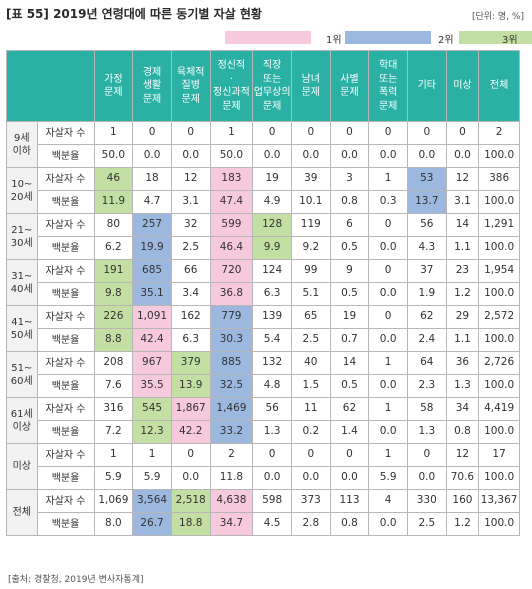 This screenshot has height=589, width=532. What do you see at coordinates (190, 363) in the screenshot?
I see `value-cell: 379` at bounding box center [190, 363].